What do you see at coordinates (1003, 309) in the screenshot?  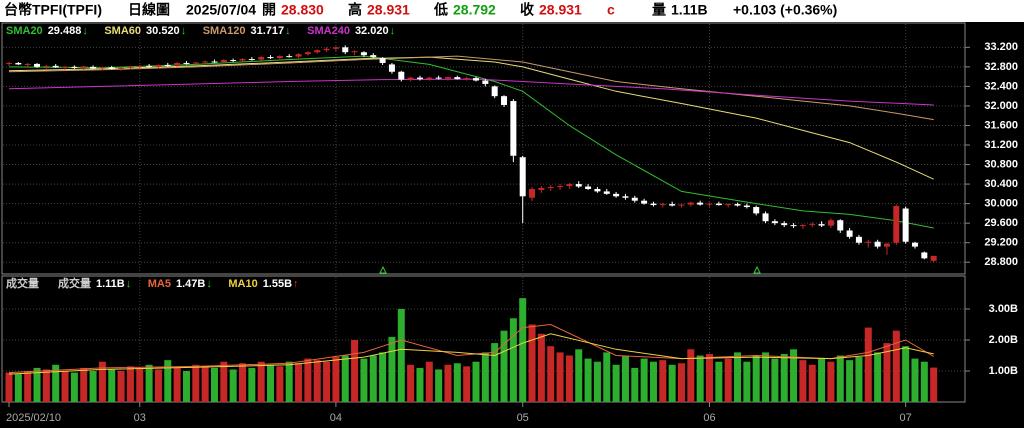 I see `y-tick-label: 3.00B` at bounding box center [1003, 309].